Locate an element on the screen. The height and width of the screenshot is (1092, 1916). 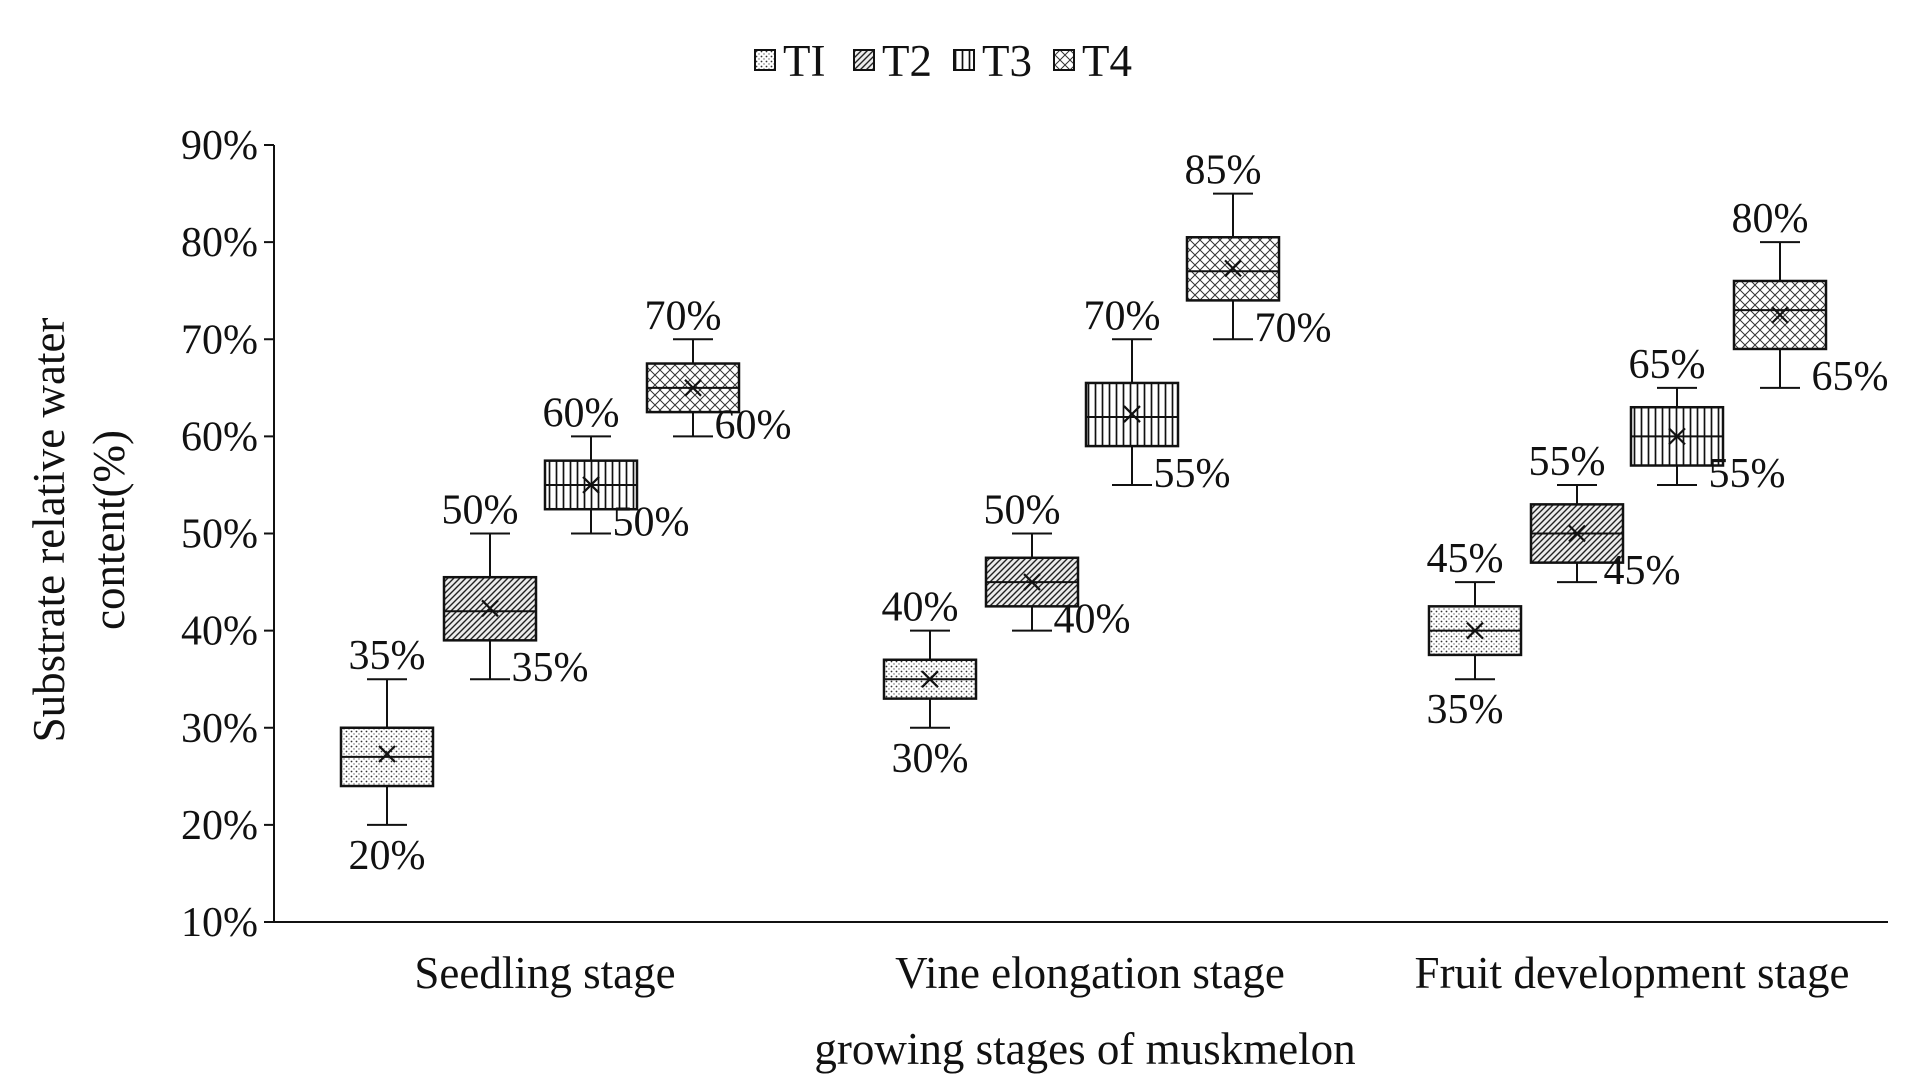
box-t3-3: 65% 55% is located at coordinates (1707, 419).